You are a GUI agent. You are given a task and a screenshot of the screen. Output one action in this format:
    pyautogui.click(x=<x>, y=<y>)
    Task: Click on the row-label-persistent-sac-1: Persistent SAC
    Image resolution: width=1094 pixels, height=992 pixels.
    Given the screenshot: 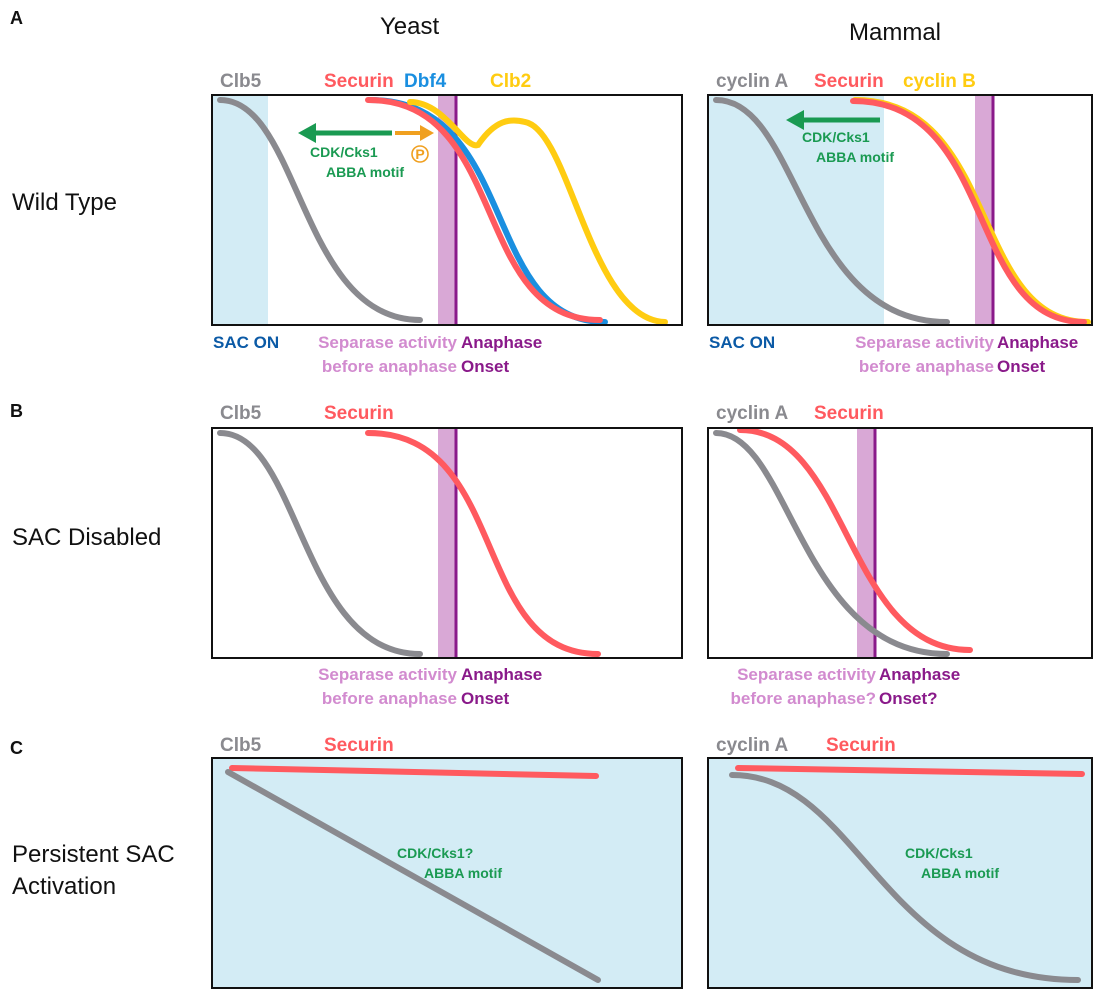 What is the action you would take?
    pyautogui.click(x=93, y=854)
    